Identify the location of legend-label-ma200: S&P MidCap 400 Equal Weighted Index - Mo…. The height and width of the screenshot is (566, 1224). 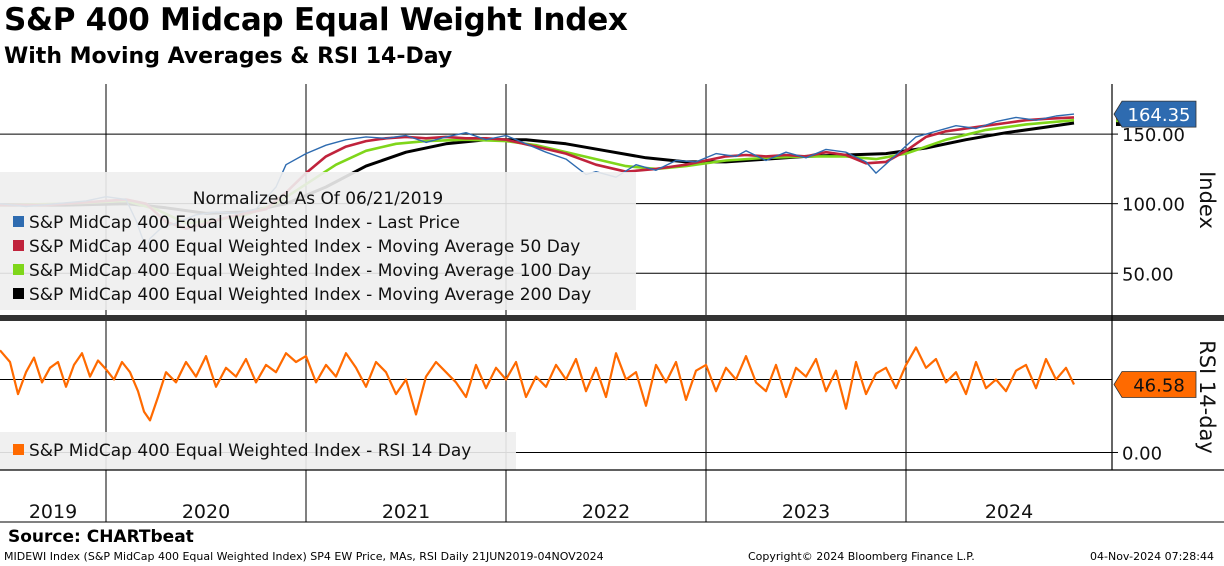
(310, 295).